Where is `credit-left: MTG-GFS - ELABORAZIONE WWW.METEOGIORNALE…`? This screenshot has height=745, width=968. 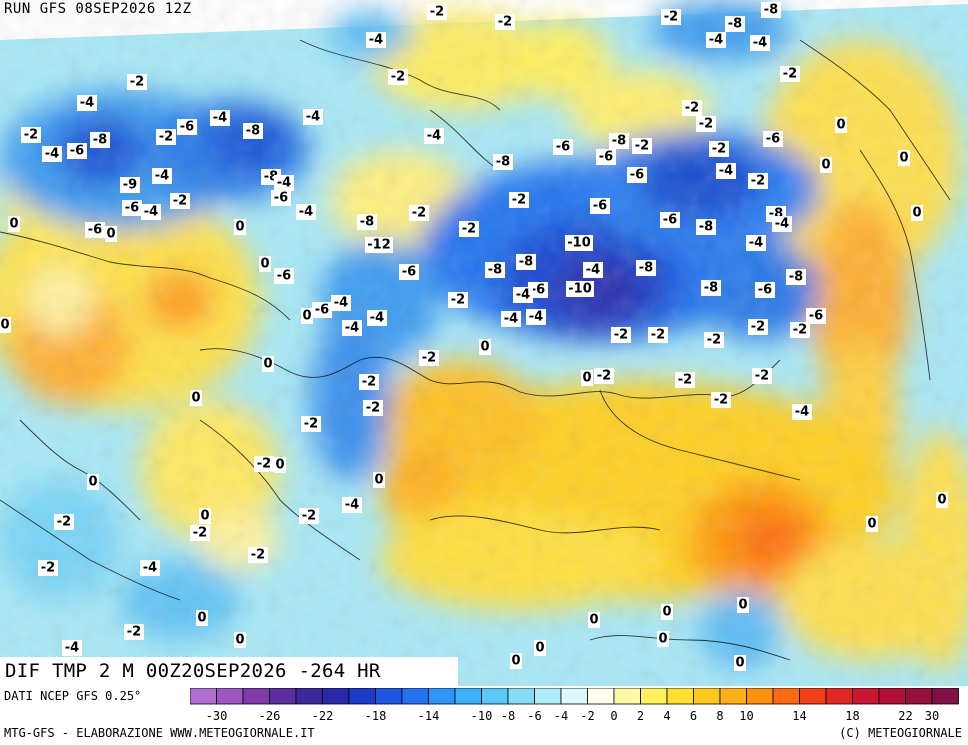 credit-left: MTG-GFS - ELABORAZIONE WWW.METEOGIORNALE… is located at coordinates (159, 733).